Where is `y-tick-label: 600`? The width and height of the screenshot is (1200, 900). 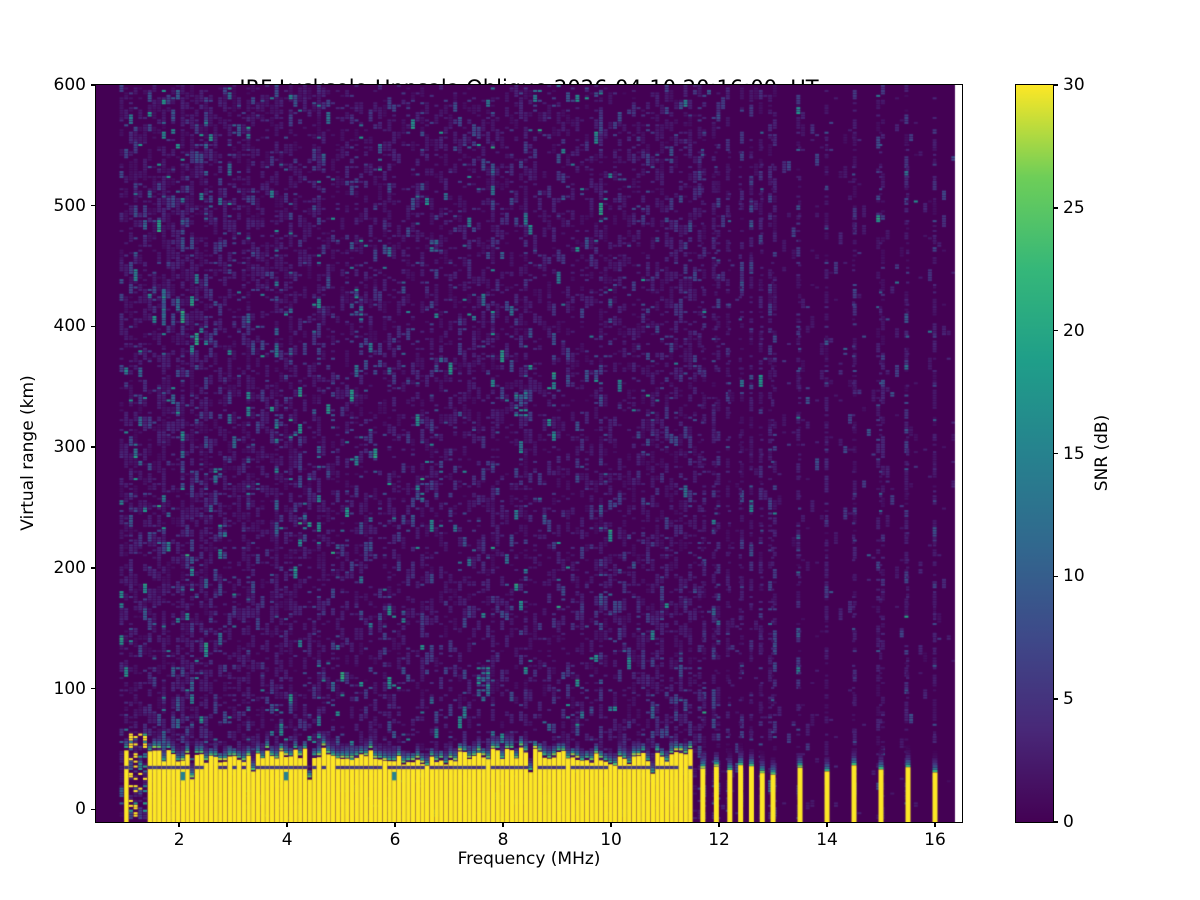 y-tick-label: 600 is located at coordinates (69, 85).